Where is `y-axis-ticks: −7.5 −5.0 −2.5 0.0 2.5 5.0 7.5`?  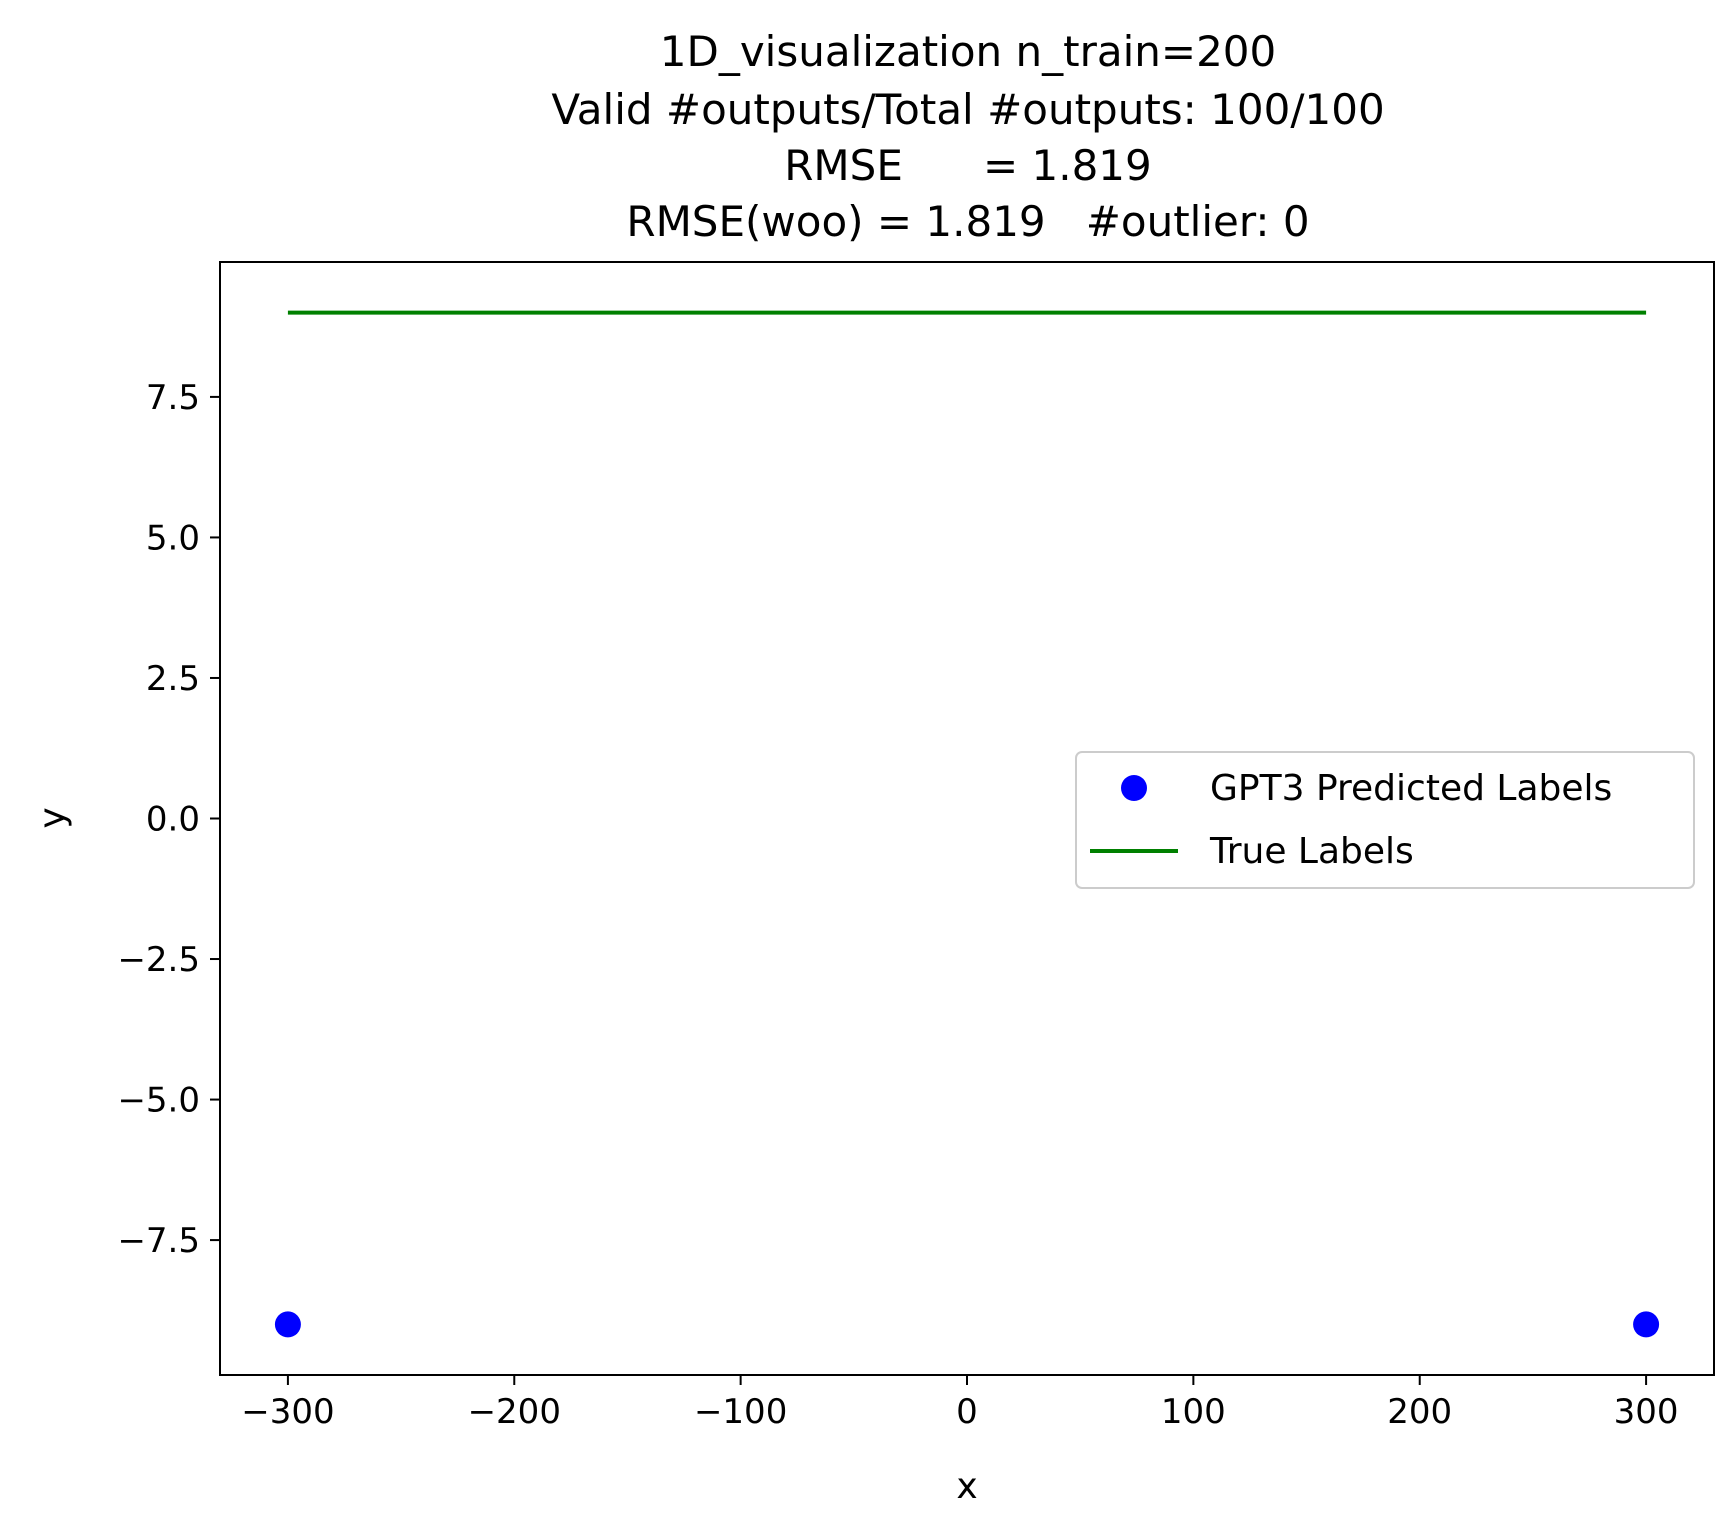 y-axis-ticks: −7.5 −5.0 −2.5 0.0 2.5 5.0 7.5 is located at coordinates (168, 819).